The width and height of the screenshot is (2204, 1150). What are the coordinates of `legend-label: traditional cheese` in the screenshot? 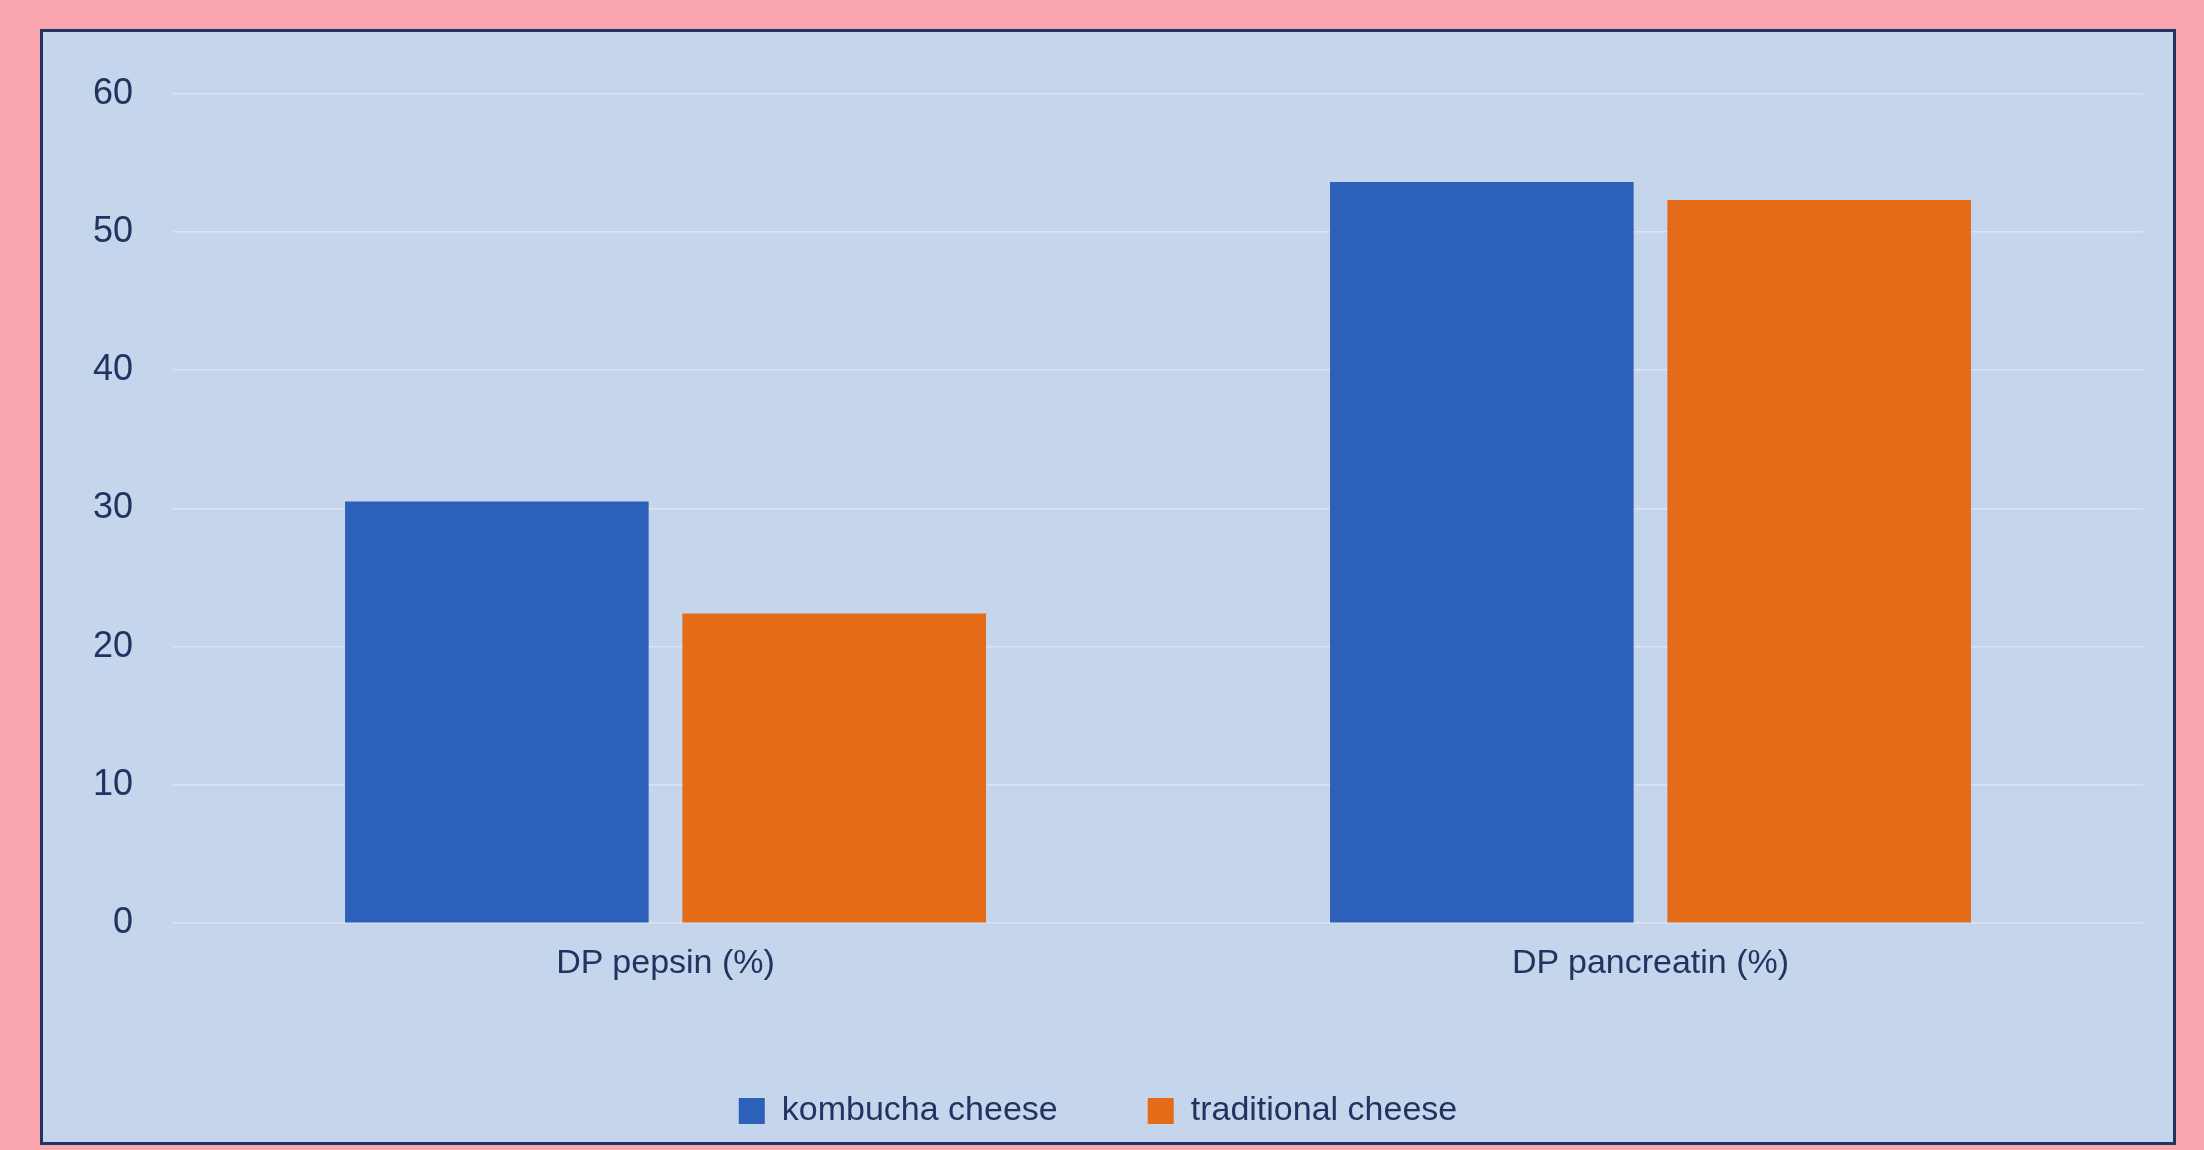 It's located at (1324, 1108).